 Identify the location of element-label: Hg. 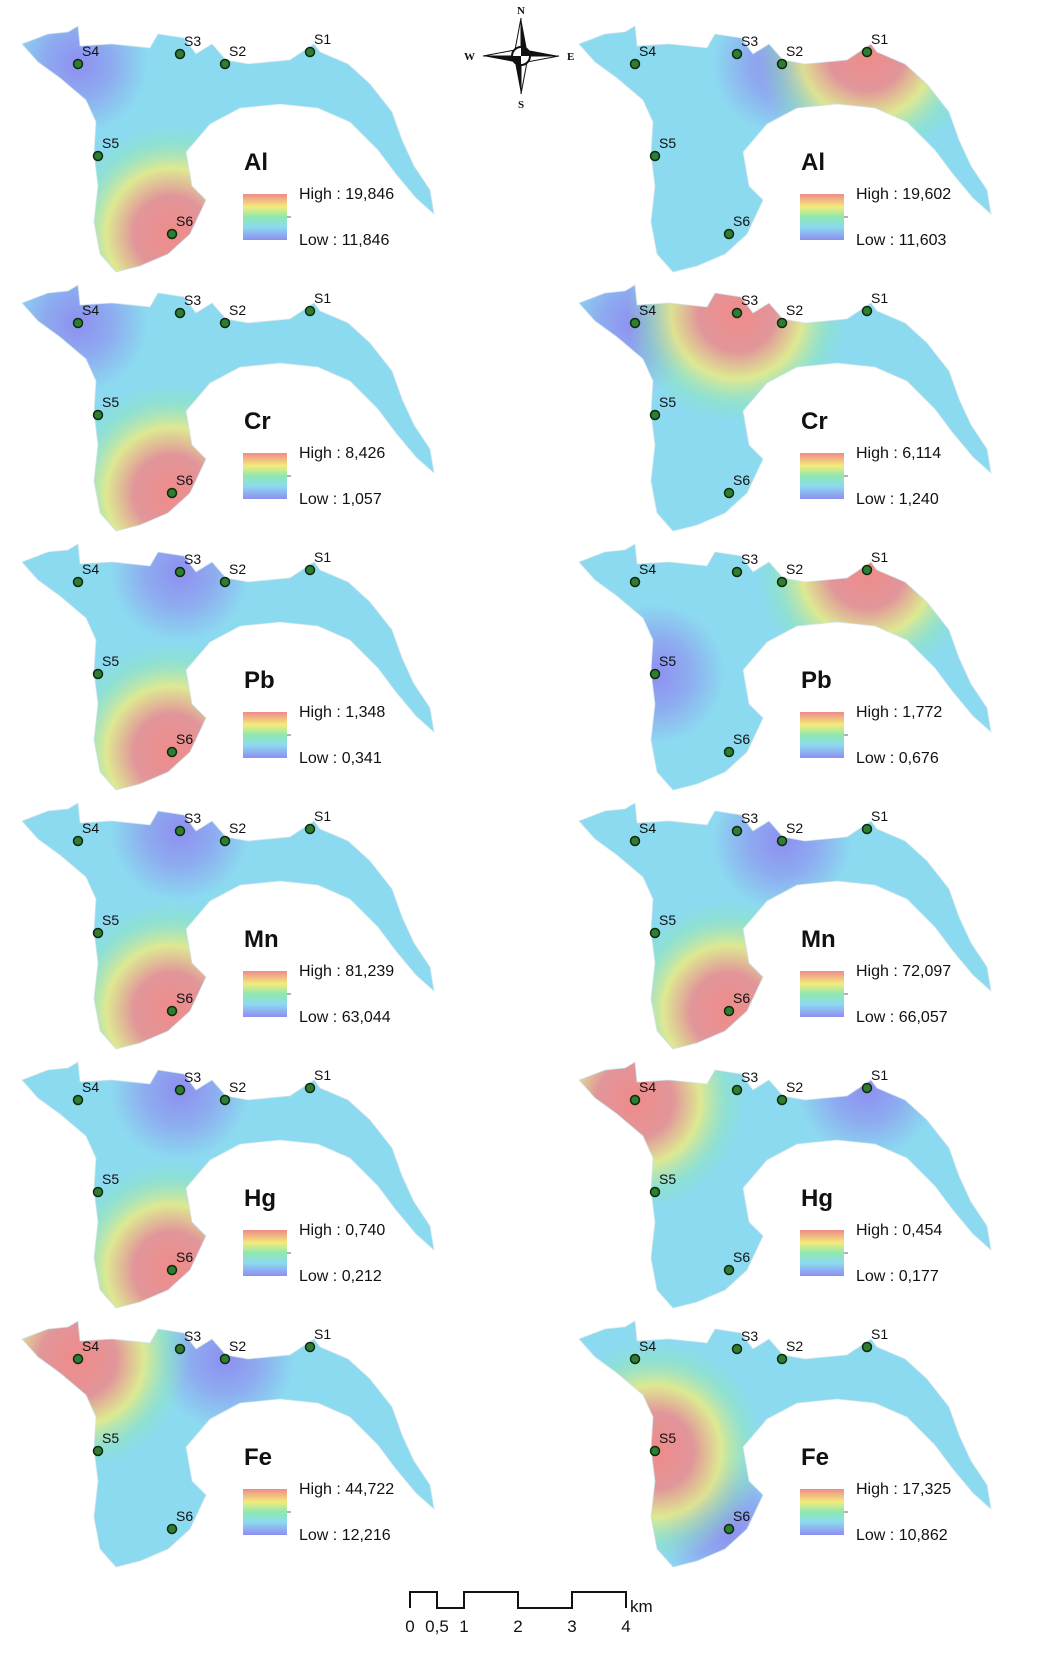
(260, 1198).